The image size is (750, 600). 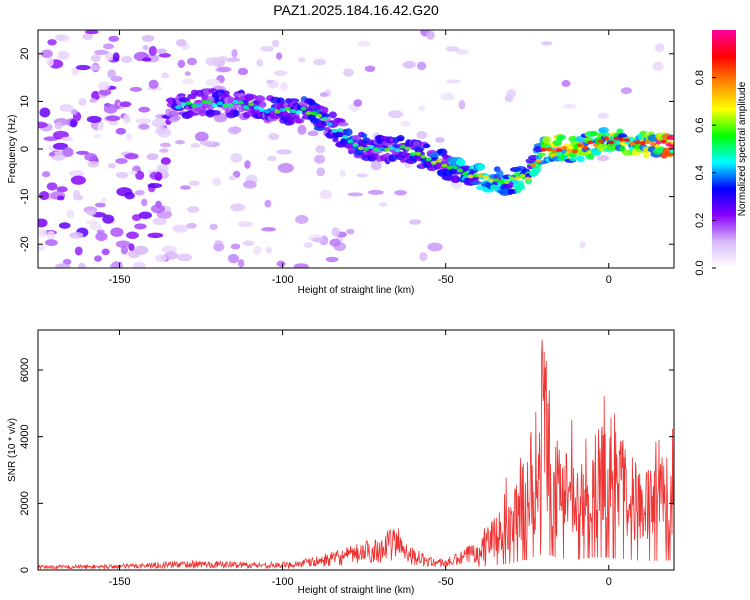 What do you see at coordinates (120, 582) in the screenshot?
I see `snr-x-tick-label: -150` at bounding box center [120, 582].